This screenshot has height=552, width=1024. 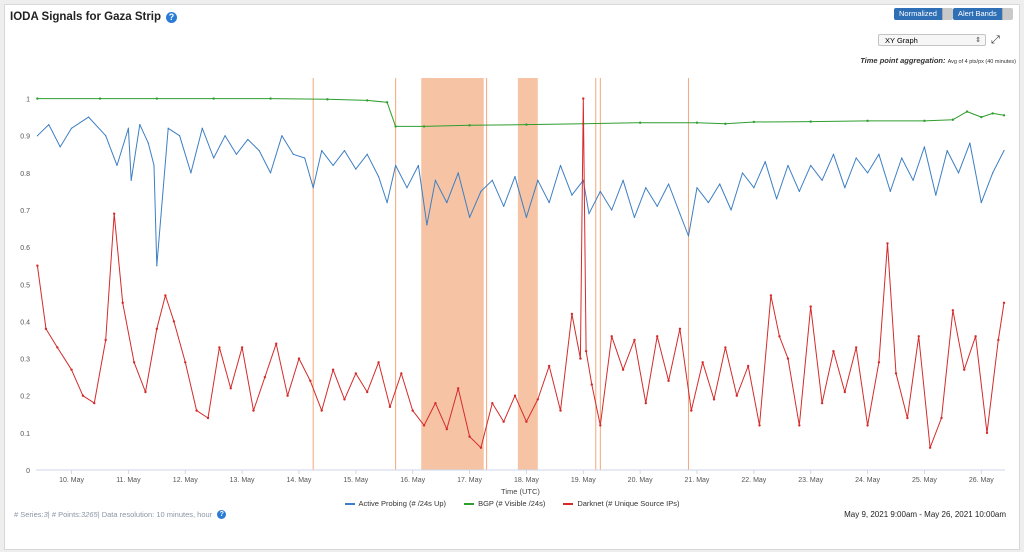 I want to click on aggregation-label: Time point aggregation:, so click(x=903, y=60).